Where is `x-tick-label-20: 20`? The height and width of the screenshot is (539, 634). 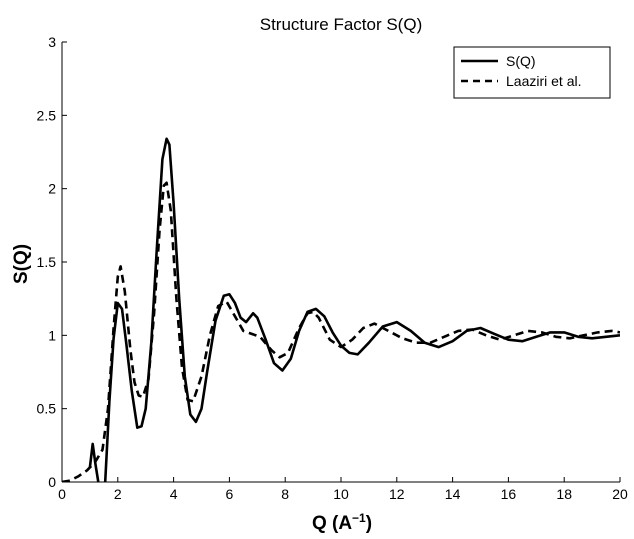
x-tick-label-20: 20 is located at coordinates (620, 494).